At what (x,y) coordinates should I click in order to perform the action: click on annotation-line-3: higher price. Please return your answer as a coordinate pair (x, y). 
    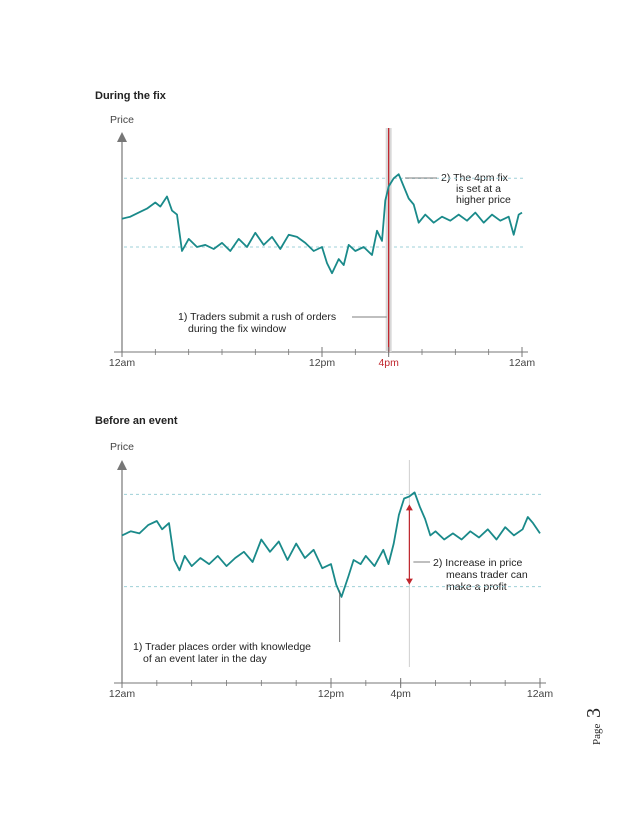
    Looking at the image, I should click on (483, 200).